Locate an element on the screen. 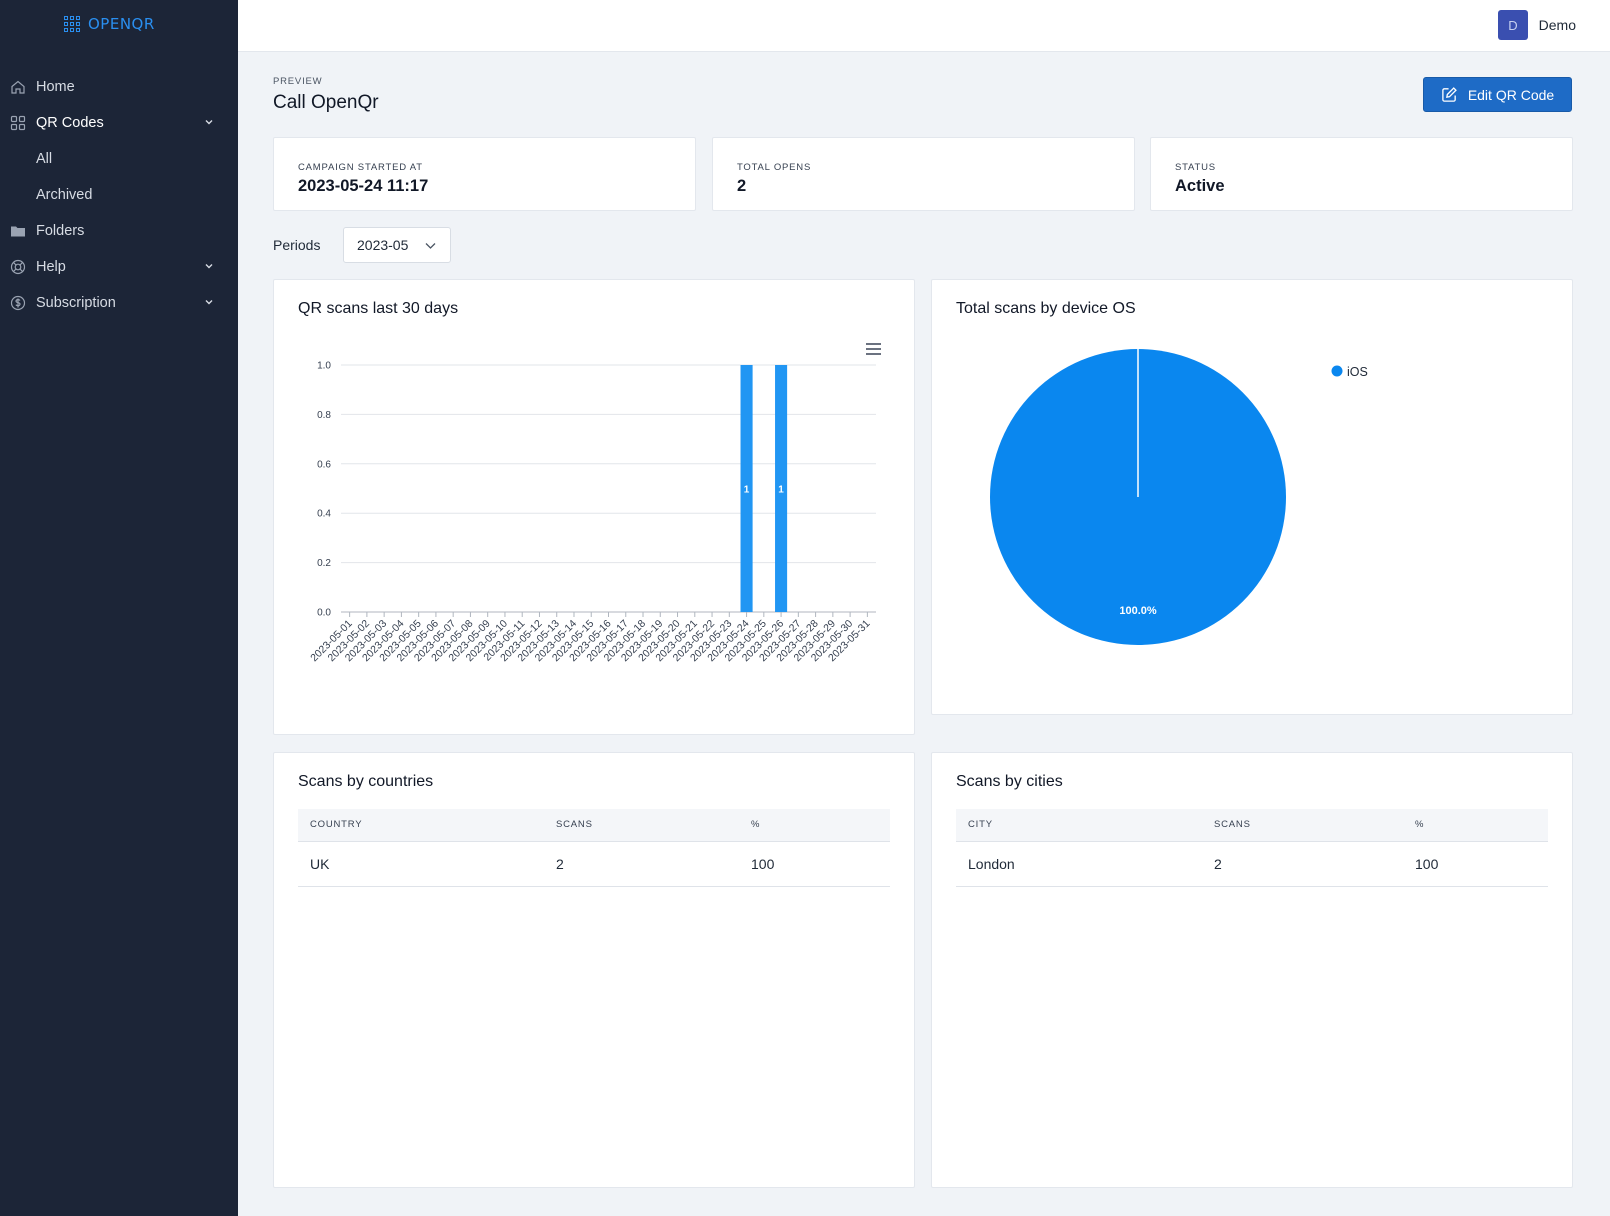 The width and height of the screenshot is (1610, 1216). topbar: D Demo is located at coordinates (924, 26).